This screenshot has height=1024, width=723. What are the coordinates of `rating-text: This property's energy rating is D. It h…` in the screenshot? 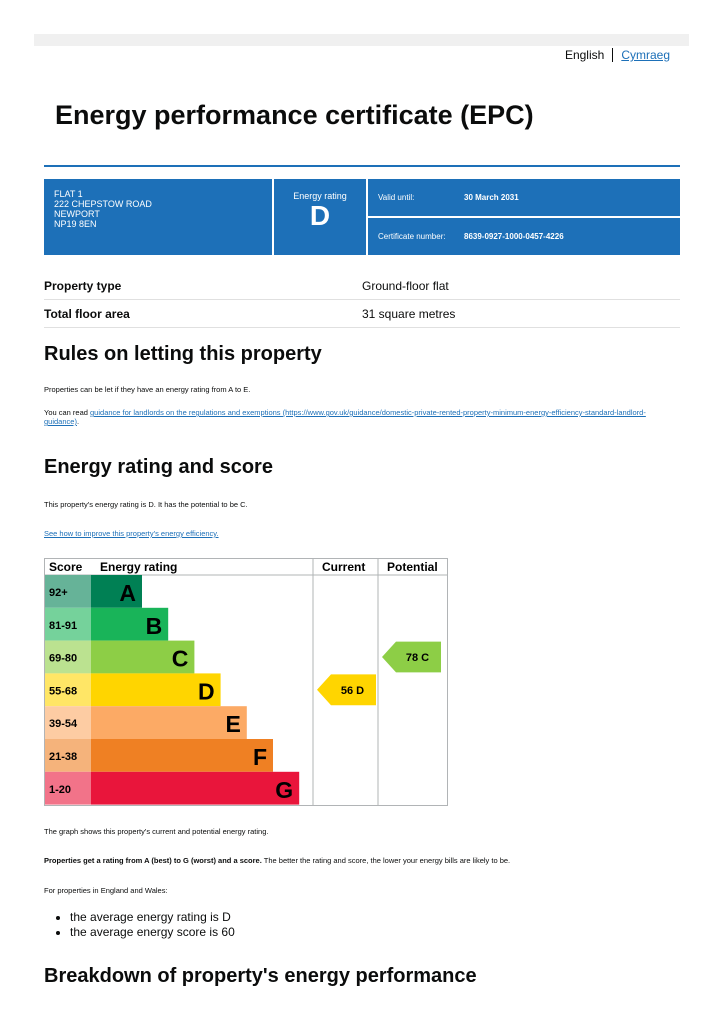 It's located at (146, 504).